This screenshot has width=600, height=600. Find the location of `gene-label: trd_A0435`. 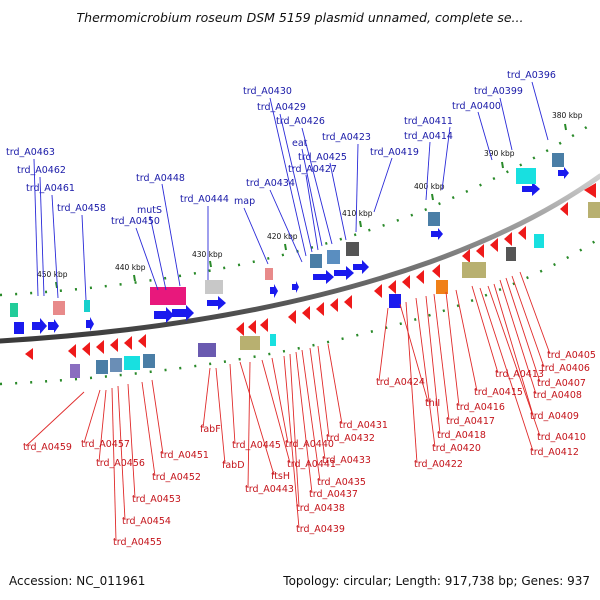

gene-label: trd_A0435 is located at coordinates (341, 482).